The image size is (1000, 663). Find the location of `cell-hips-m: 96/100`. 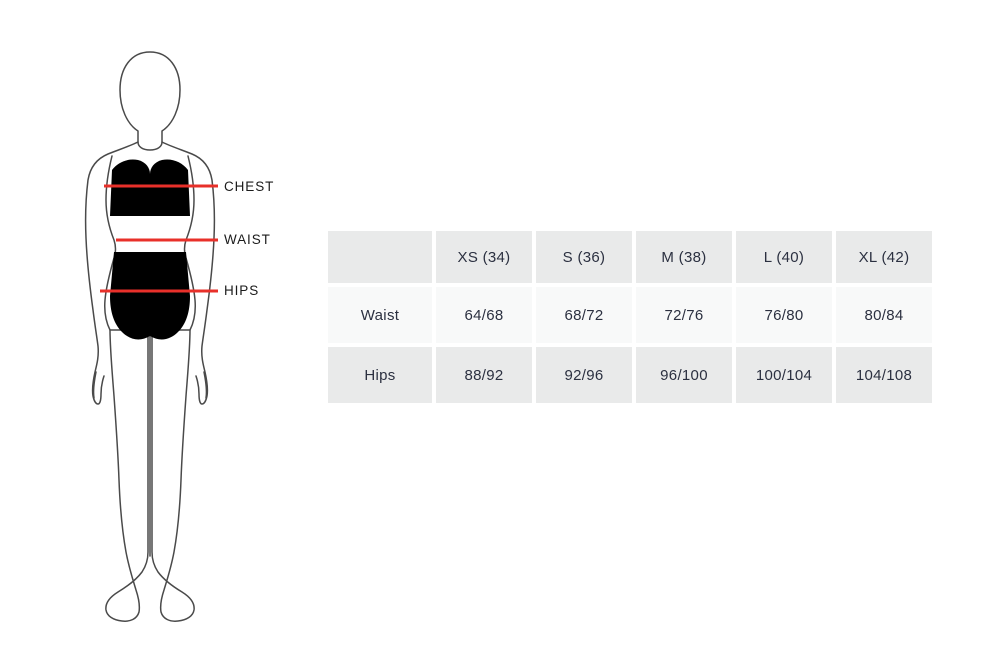

cell-hips-m: 96/100 is located at coordinates (684, 375).